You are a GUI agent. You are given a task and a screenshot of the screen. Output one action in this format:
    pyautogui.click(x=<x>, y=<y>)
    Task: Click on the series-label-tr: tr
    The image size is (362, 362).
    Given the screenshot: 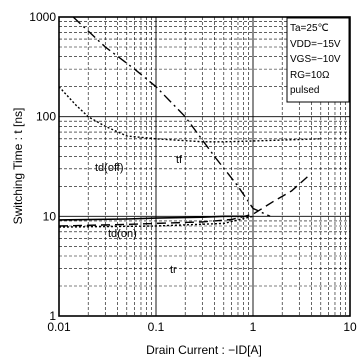 What is the action you would take?
    pyautogui.click(x=173, y=270)
    